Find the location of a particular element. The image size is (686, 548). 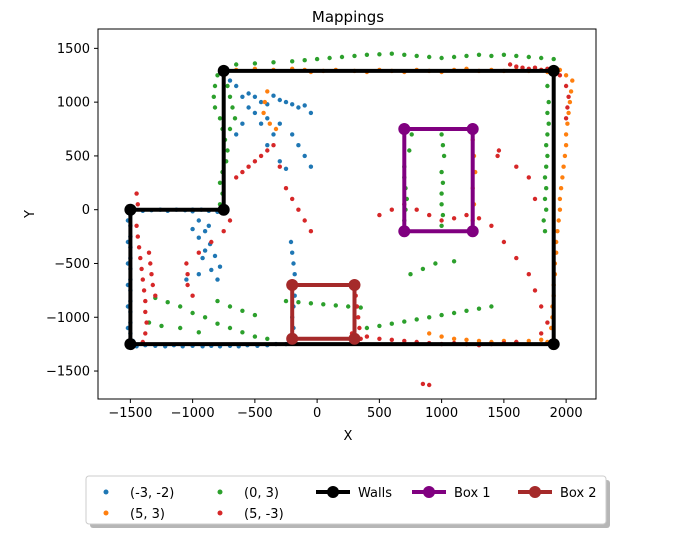

chart-title: Mappings is located at coordinates (348, 17).